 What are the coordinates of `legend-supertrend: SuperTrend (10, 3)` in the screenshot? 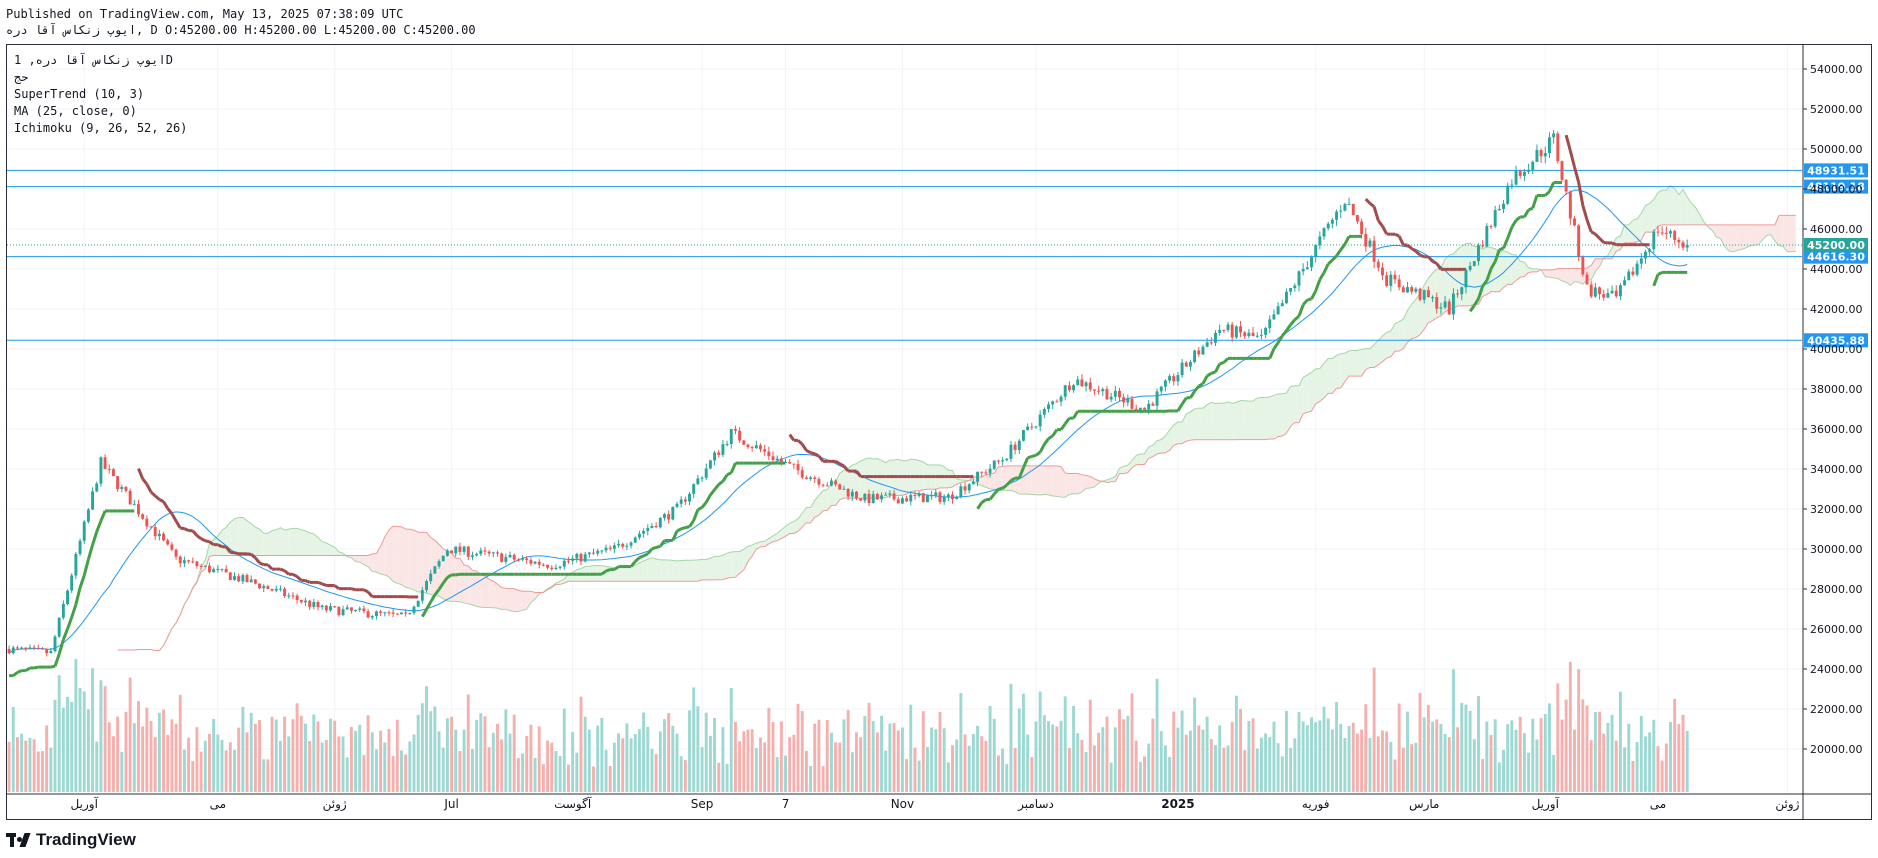 It's located at (79, 94).